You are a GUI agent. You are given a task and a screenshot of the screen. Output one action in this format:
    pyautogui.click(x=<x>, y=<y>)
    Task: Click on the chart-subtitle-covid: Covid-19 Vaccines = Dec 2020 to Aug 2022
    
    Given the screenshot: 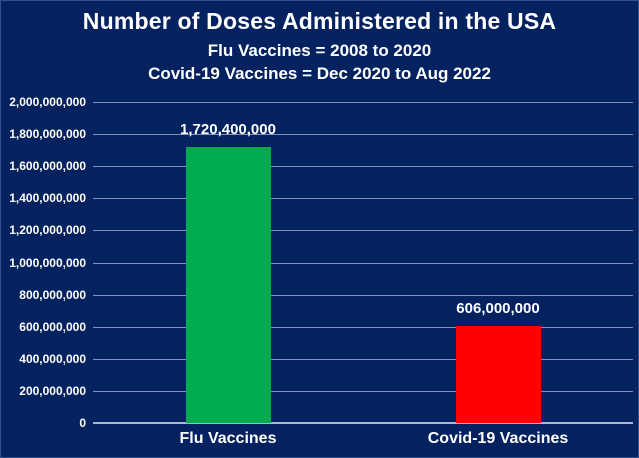 What is the action you would take?
    pyautogui.click(x=319, y=73)
    